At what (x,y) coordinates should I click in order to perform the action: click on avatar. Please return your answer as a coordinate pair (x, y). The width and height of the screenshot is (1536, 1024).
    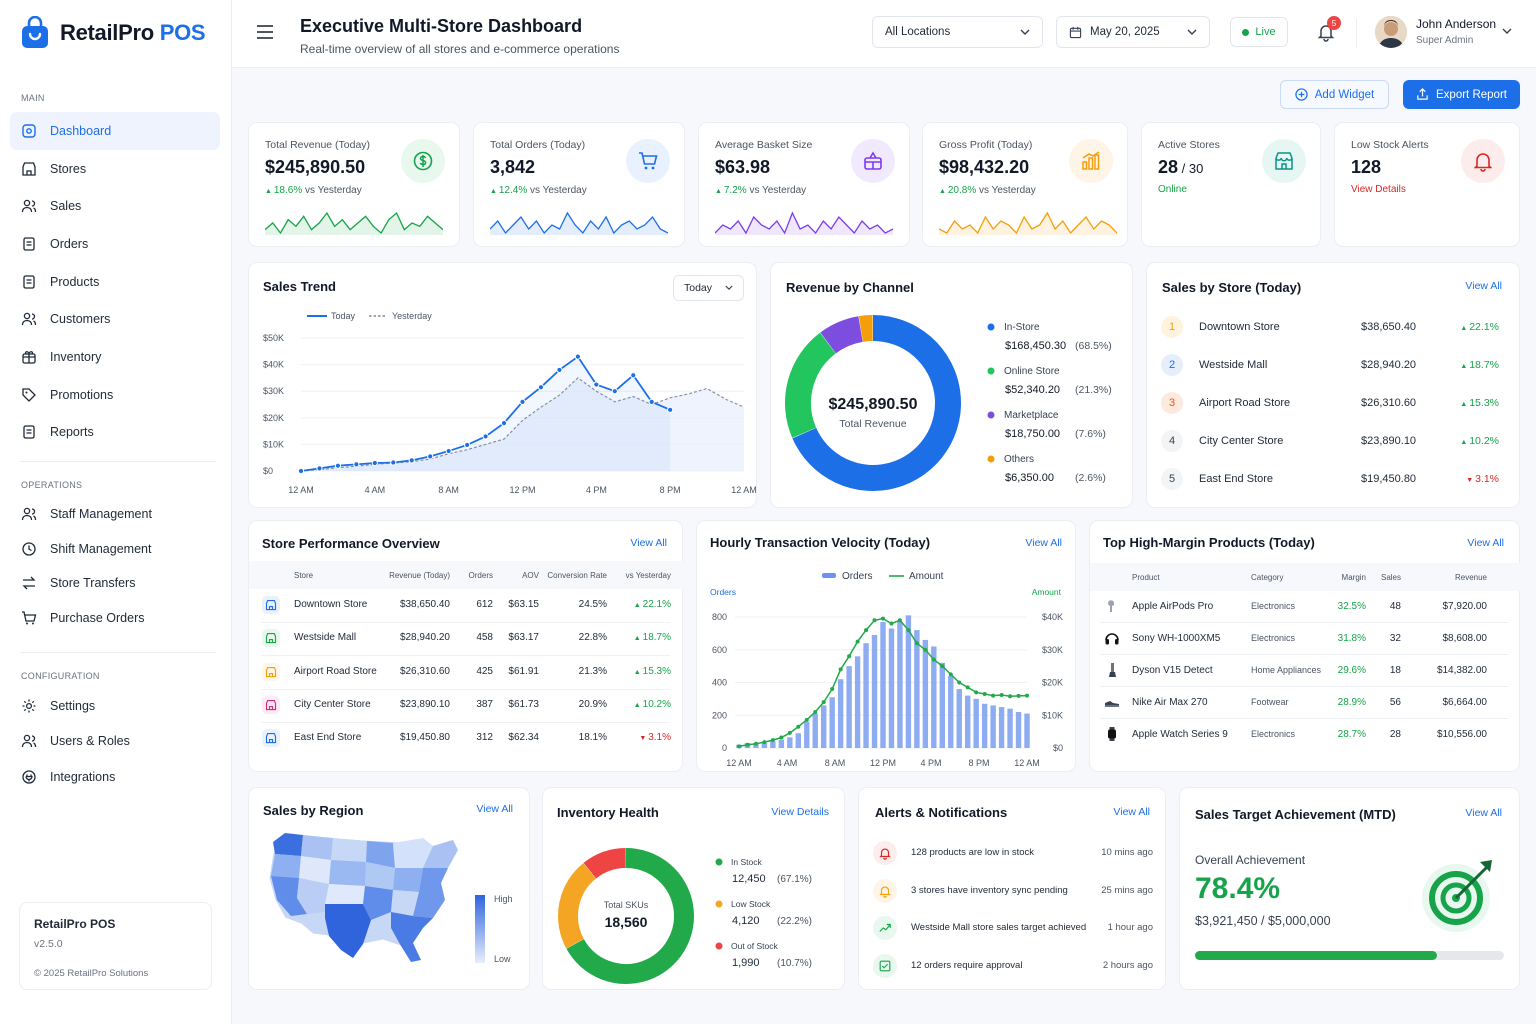
    Looking at the image, I should click on (1391, 32).